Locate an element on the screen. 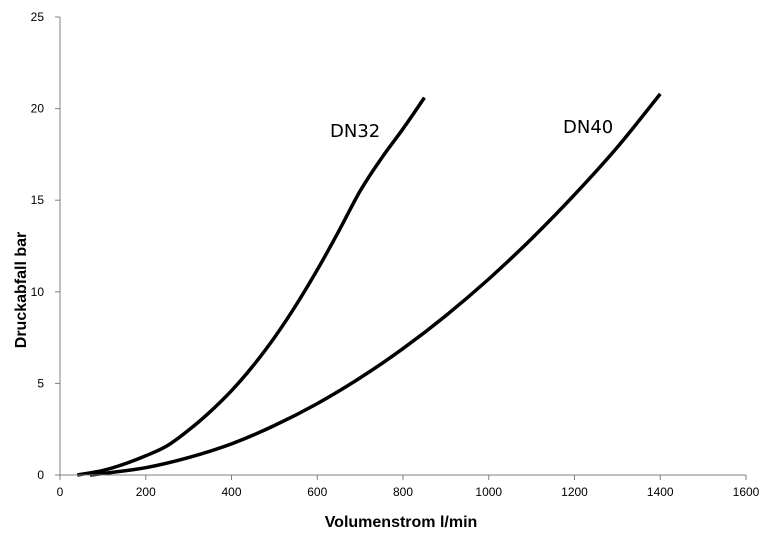 The image size is (771, 533). y-tick-label: 15 is located at coordinates (38, 200).